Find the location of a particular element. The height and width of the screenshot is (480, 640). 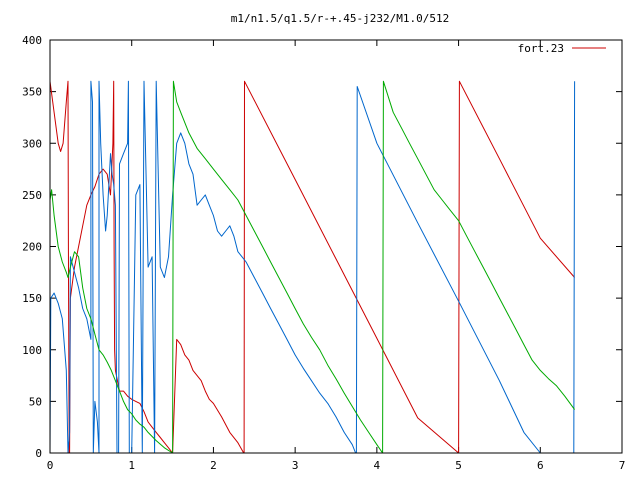

y-tick-label: 400 is located at coordinates (32, 40).